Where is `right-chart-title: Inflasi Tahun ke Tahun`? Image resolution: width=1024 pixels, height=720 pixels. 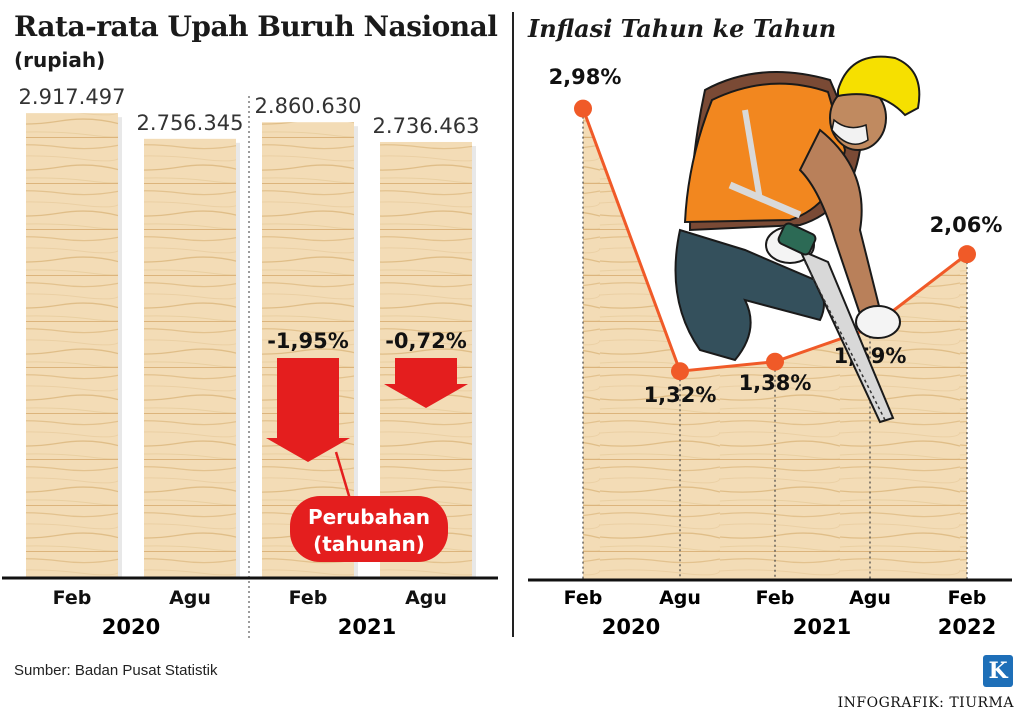
right-chart-title: Inflasi Tahun ke Tahun is located at coordinates (682, 28).